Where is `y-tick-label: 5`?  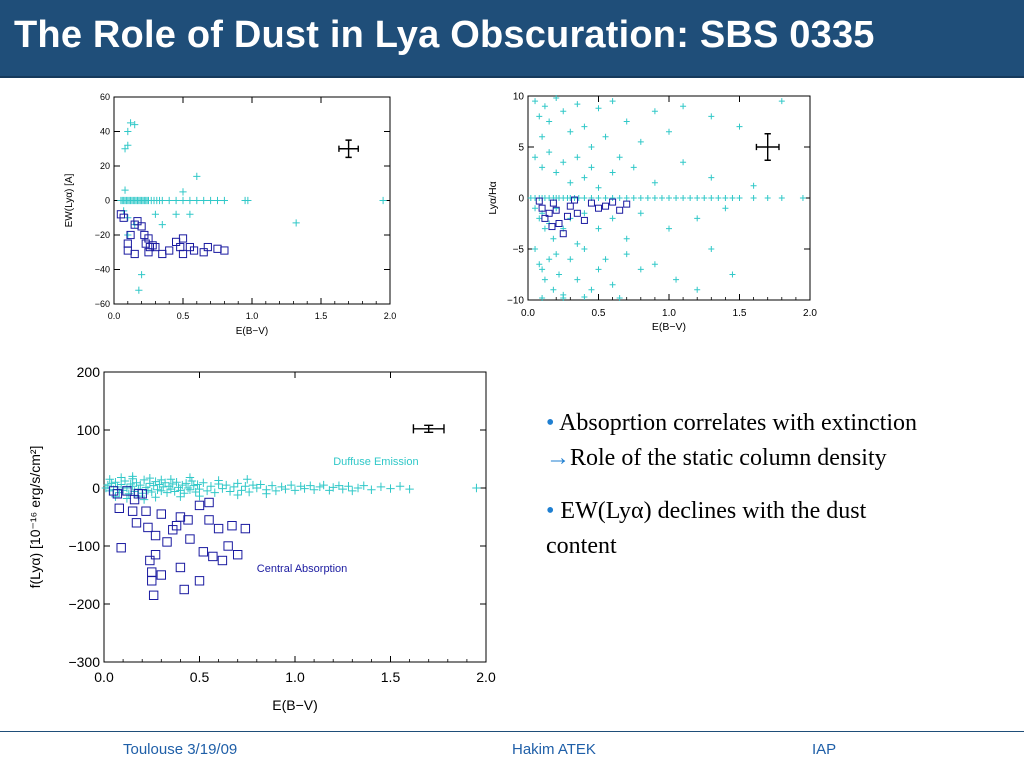 y-tick-label: 5 is located at coordinates (521, 148).